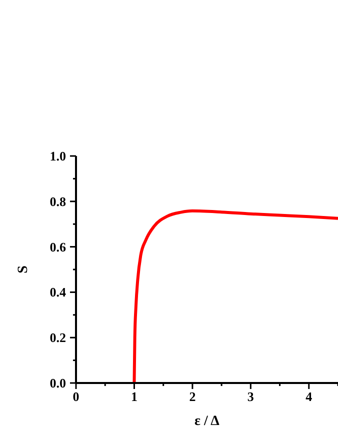 This screenshot has width=338, height=437. What do you see at coordinates (76, 396) in the screenshot?
I see `x-tick-label: 0` at bounding box center [76, 396].